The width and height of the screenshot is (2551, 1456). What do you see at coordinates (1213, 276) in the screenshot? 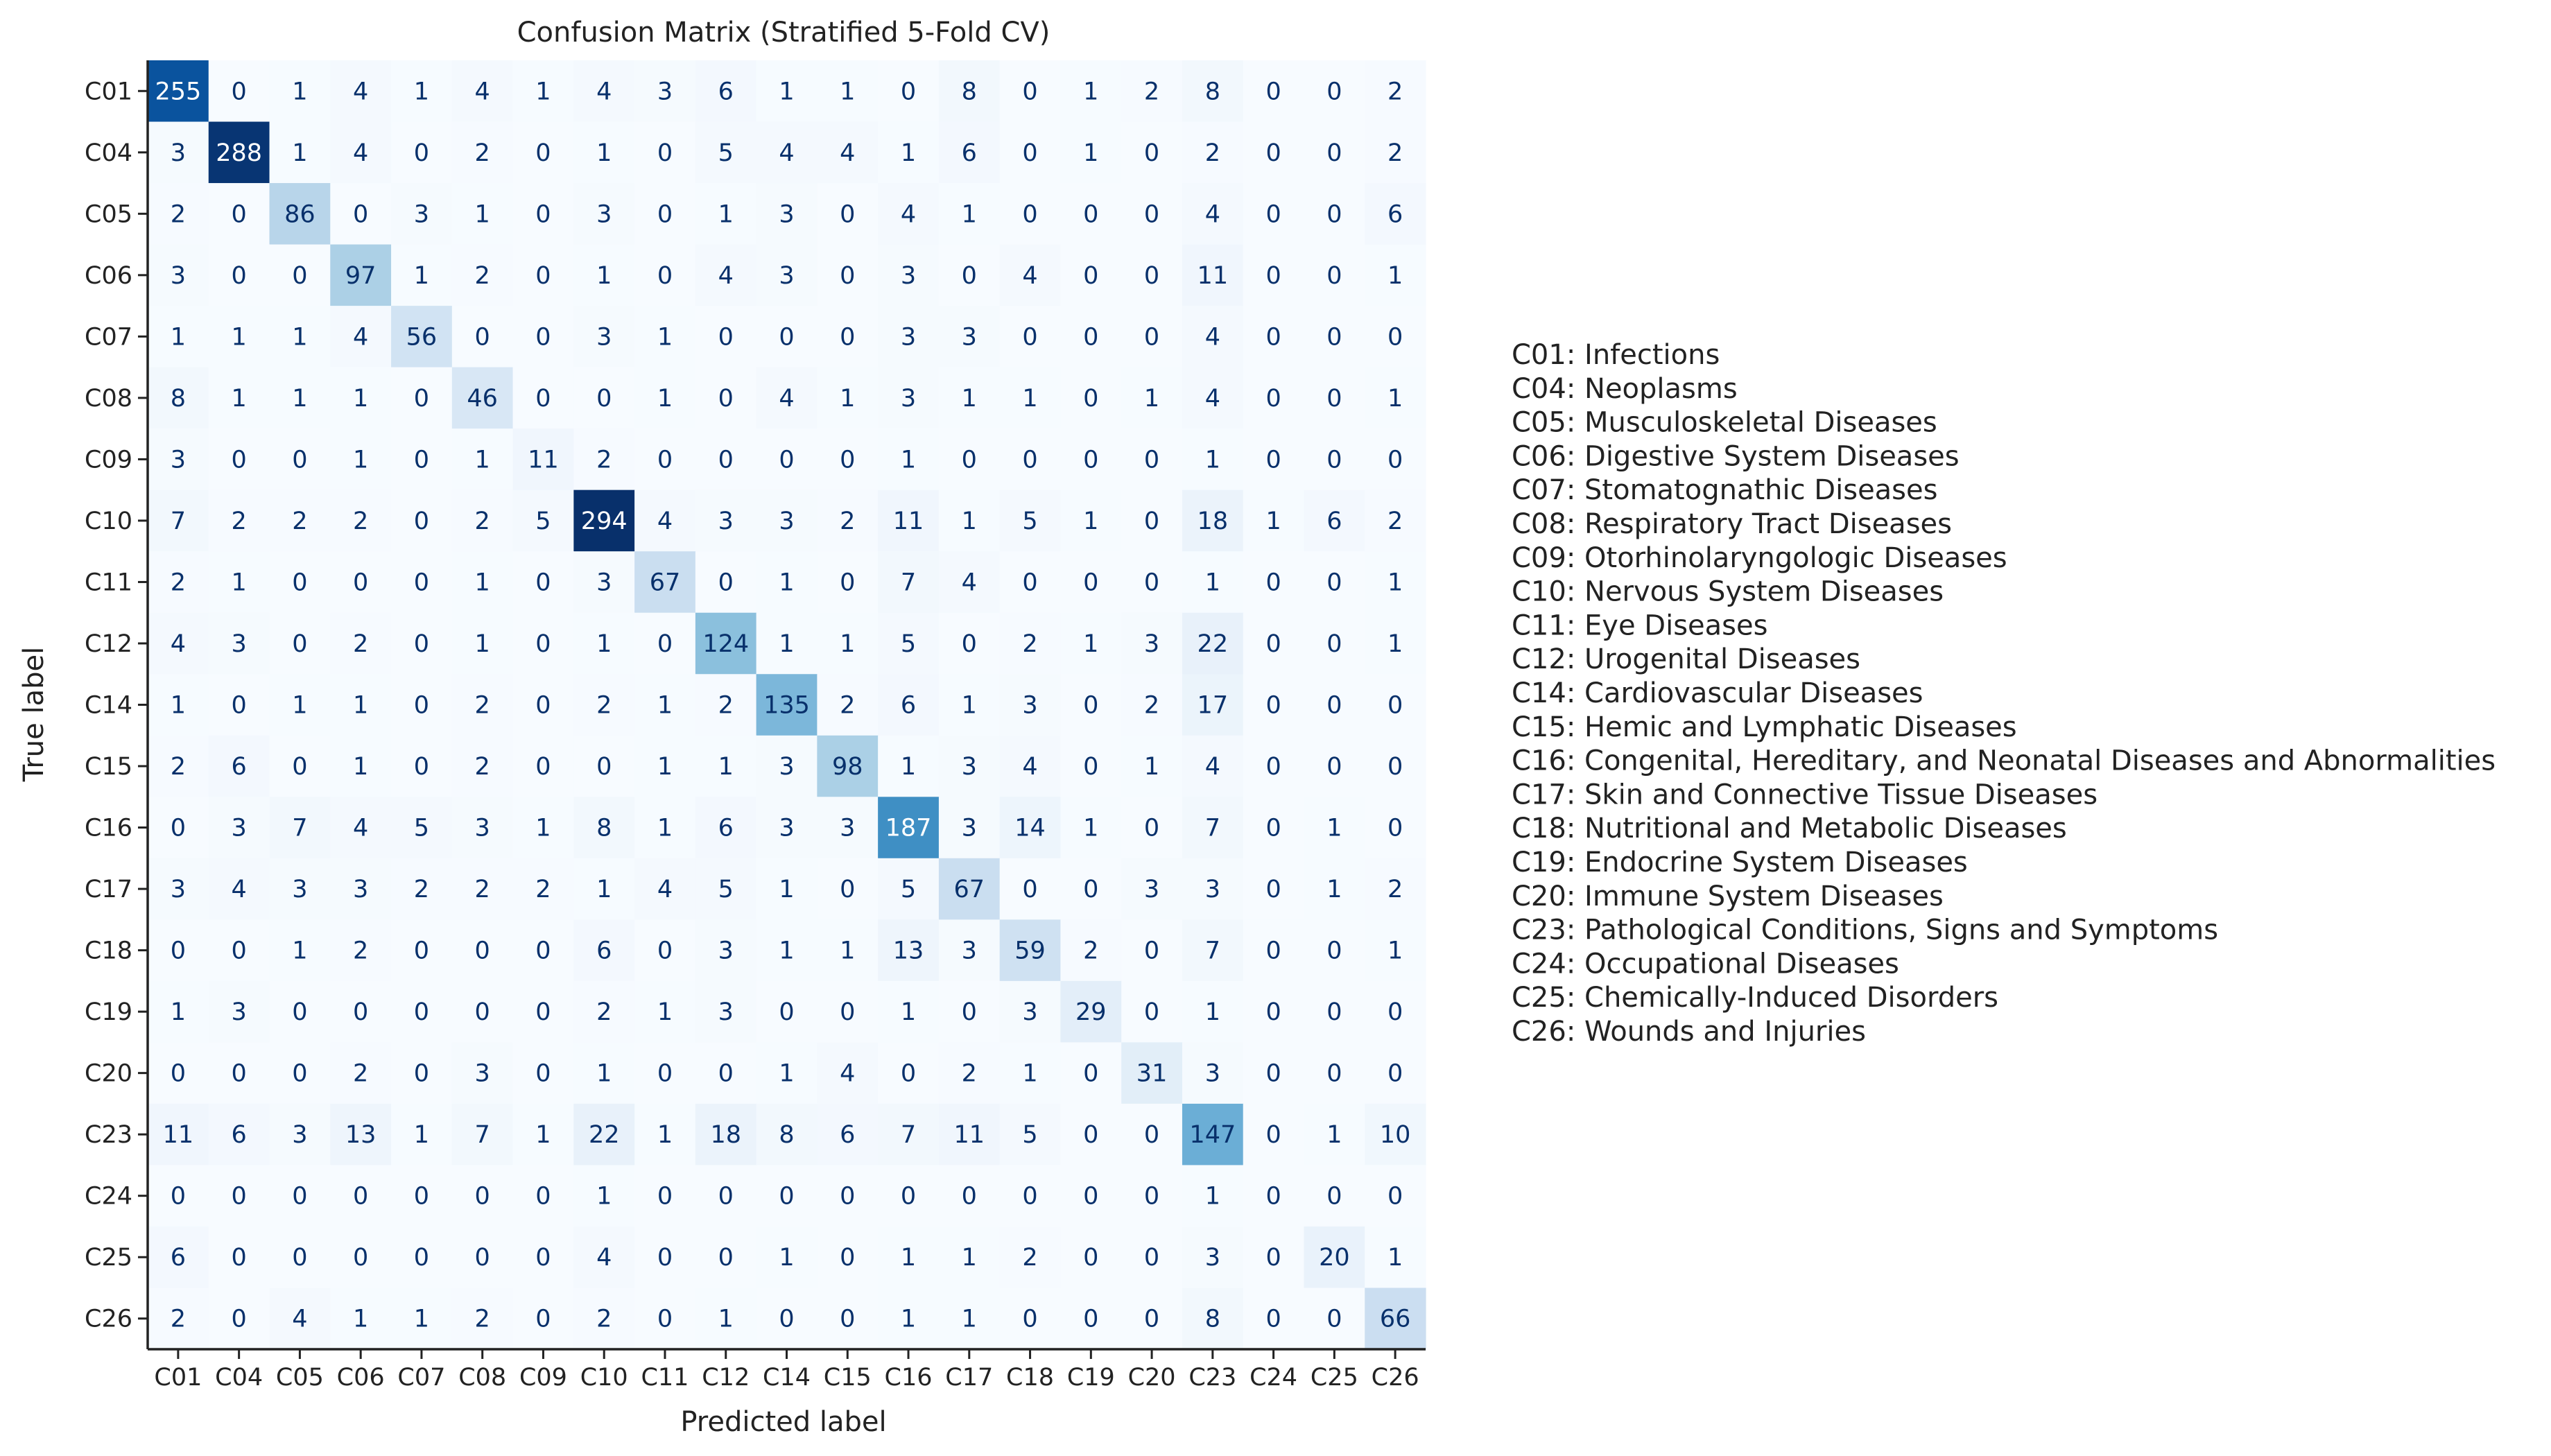
I see `cell-value-label: 11` at bounding box center [1213, 276].